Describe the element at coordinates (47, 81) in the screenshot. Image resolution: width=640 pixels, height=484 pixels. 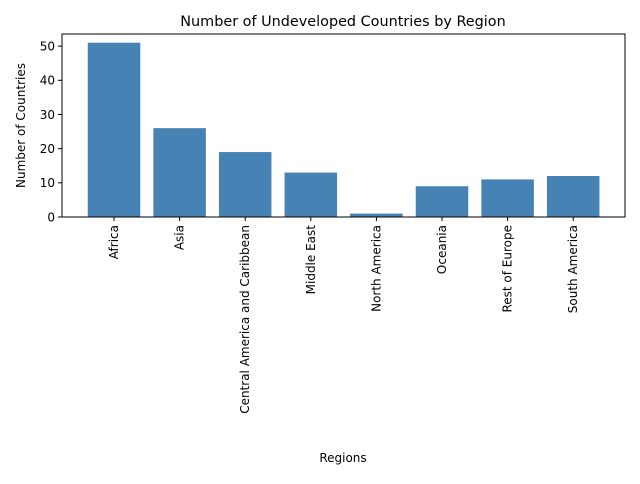
I see `y-tick-label: 40` at that location.